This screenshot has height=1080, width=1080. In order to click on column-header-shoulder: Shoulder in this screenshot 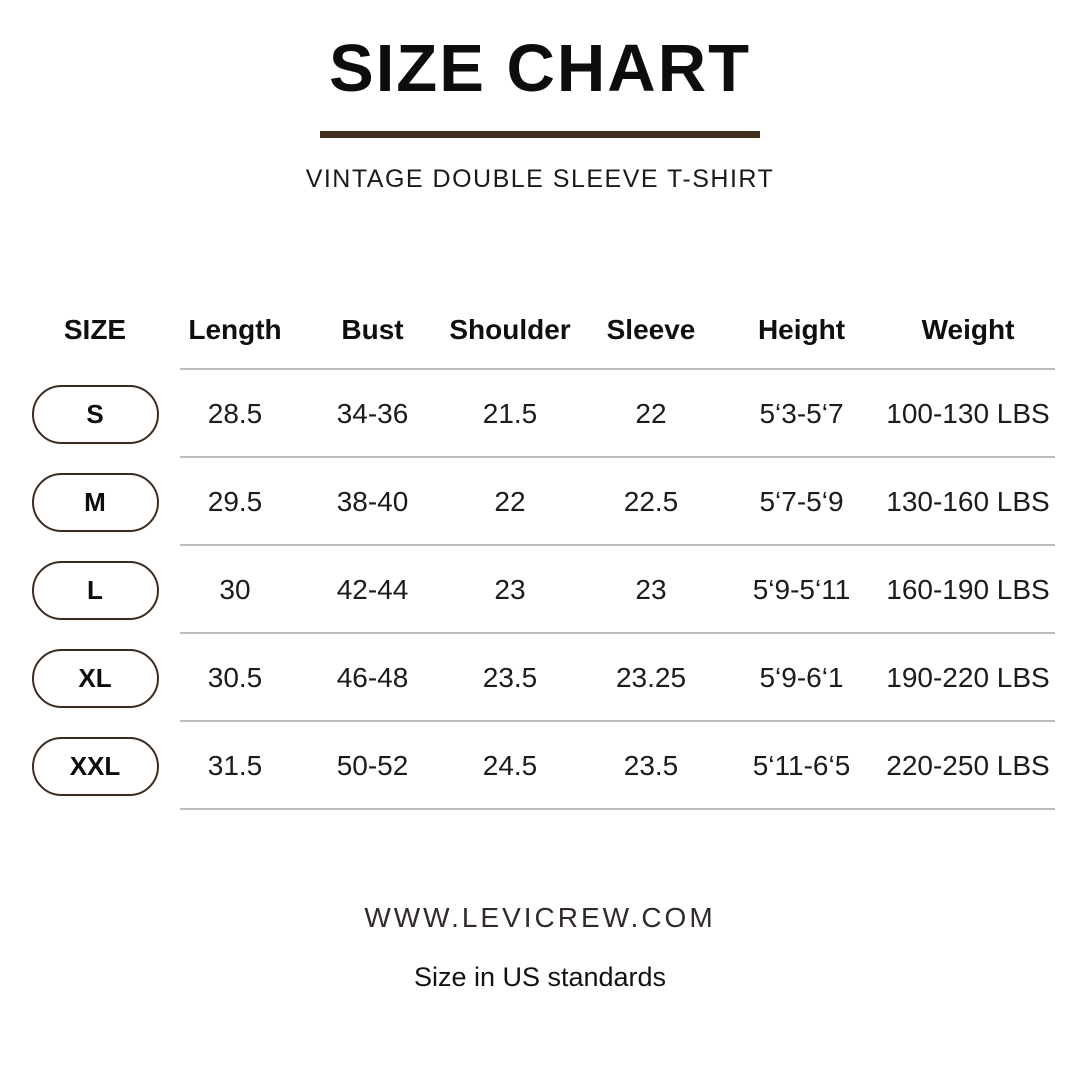, I will do `click(510, 330)`.